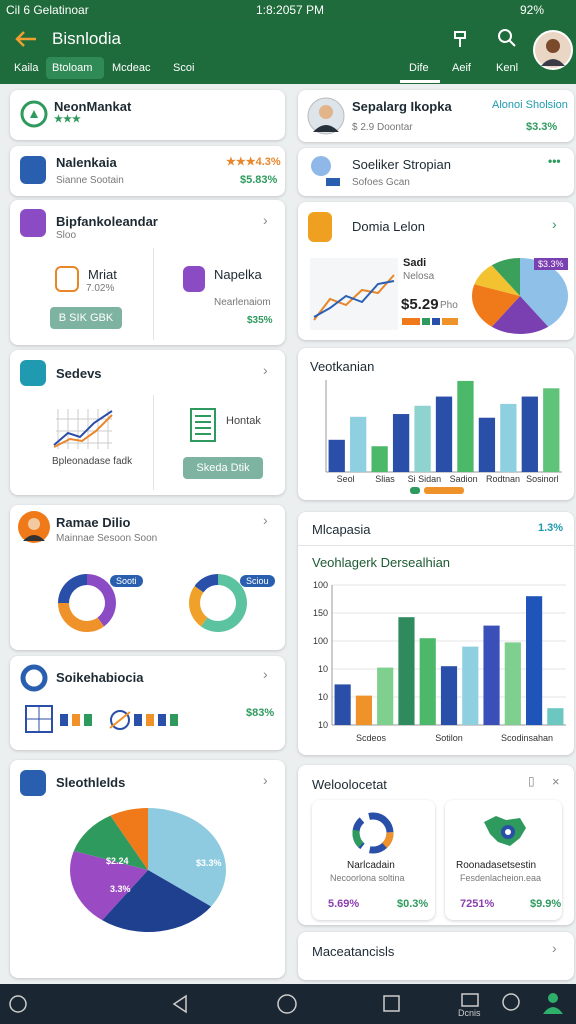 The image size is (576, 1024). I want to click on tag: $3.3%, so click(551, 264).